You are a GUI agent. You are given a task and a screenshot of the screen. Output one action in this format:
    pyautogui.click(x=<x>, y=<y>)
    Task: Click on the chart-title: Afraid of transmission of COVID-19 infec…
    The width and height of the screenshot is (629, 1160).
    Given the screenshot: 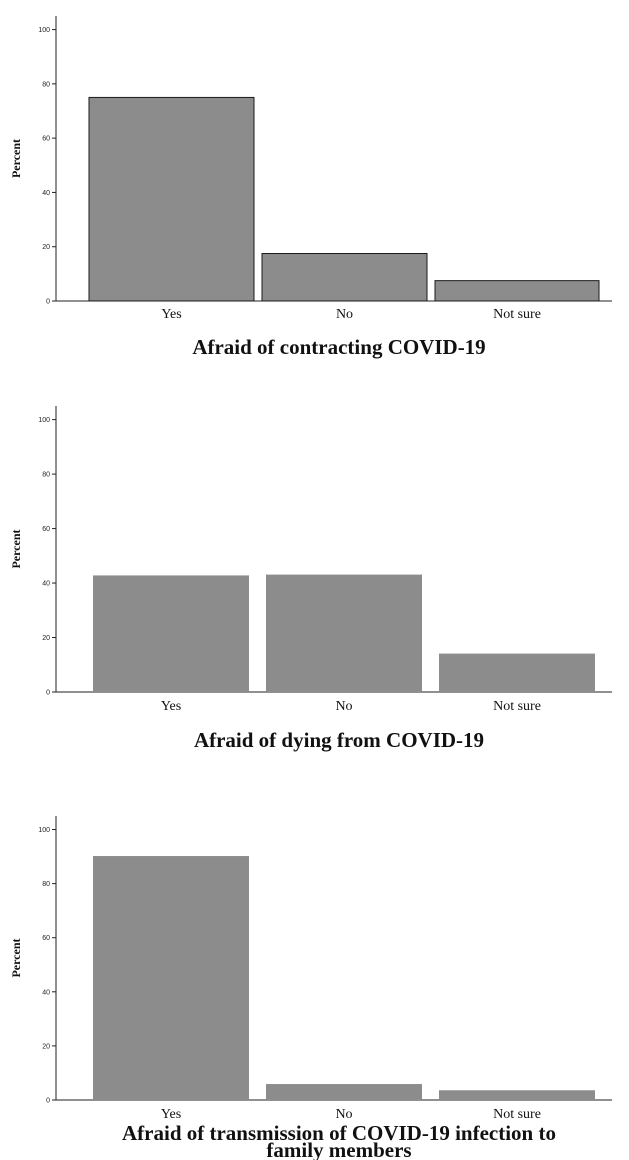 What is the action you would take?
    pyautogui.click(x=339, y=1133)
    